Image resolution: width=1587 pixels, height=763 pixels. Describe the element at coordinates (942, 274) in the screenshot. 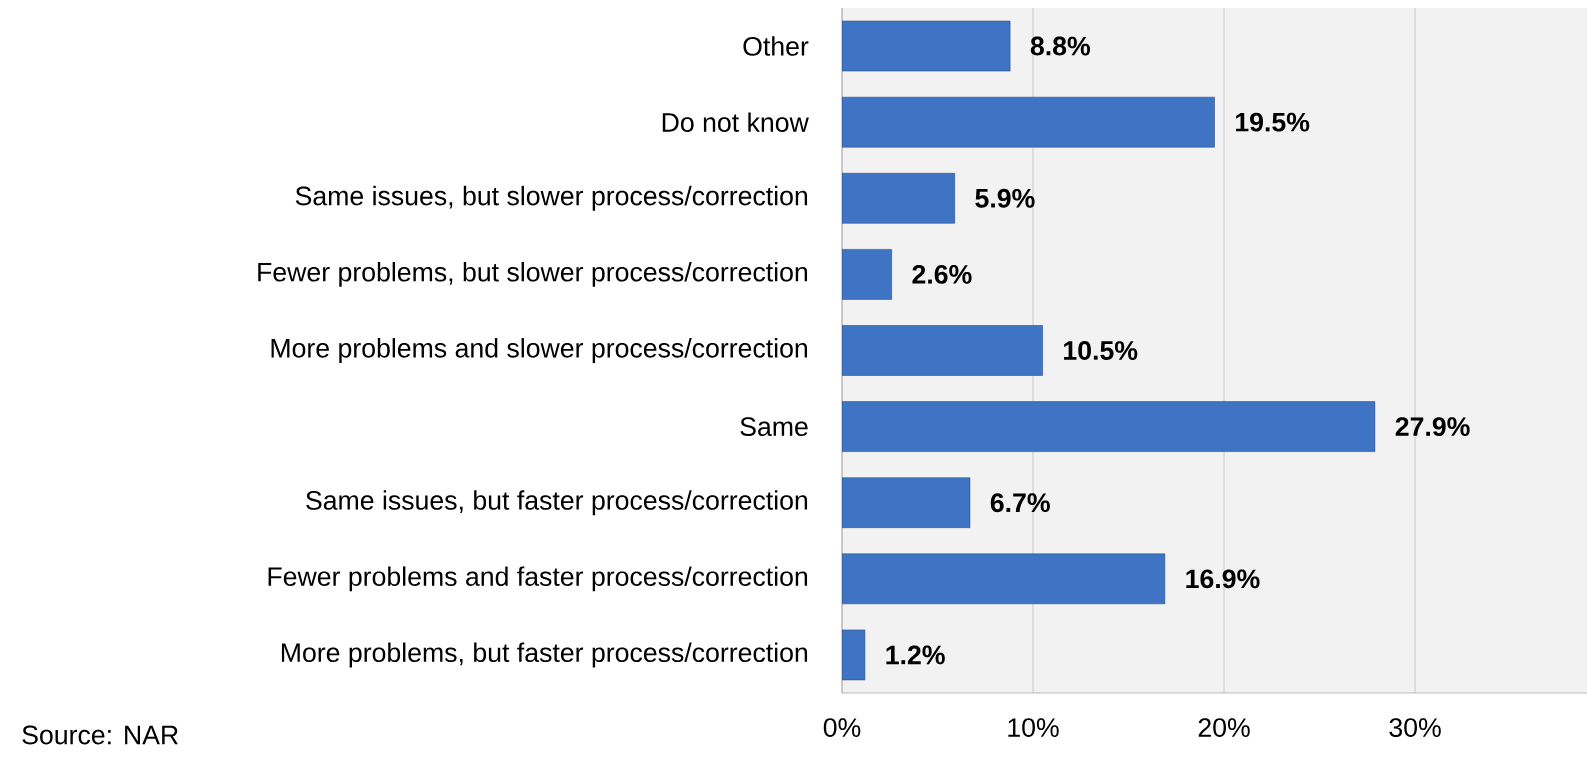

I see `data-label: 2.6%` at that location.